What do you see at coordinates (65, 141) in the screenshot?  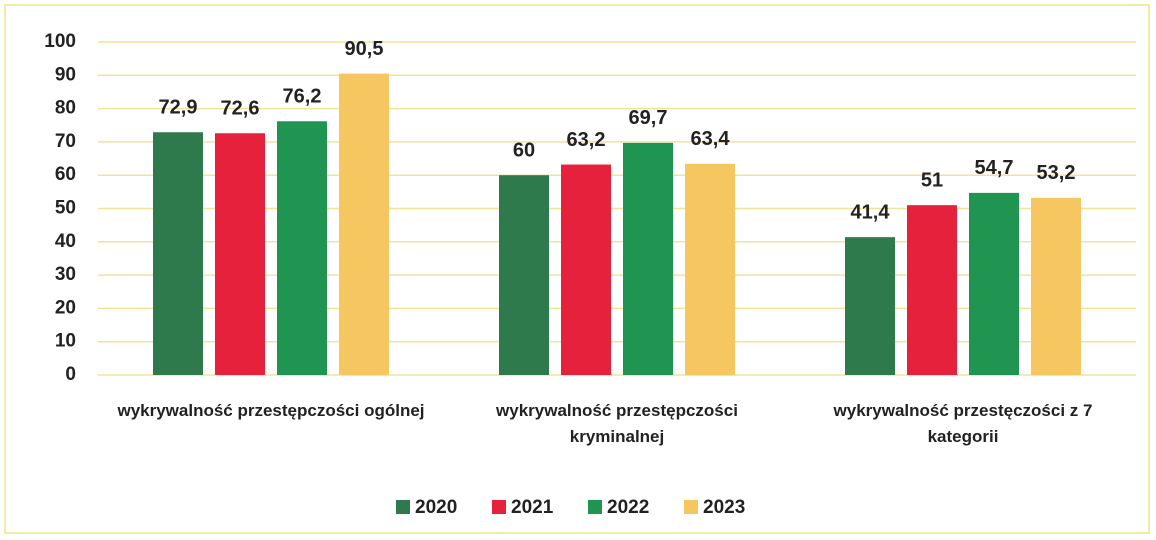 I see `y-tick-label: 70` at bounding box center [65, 141].